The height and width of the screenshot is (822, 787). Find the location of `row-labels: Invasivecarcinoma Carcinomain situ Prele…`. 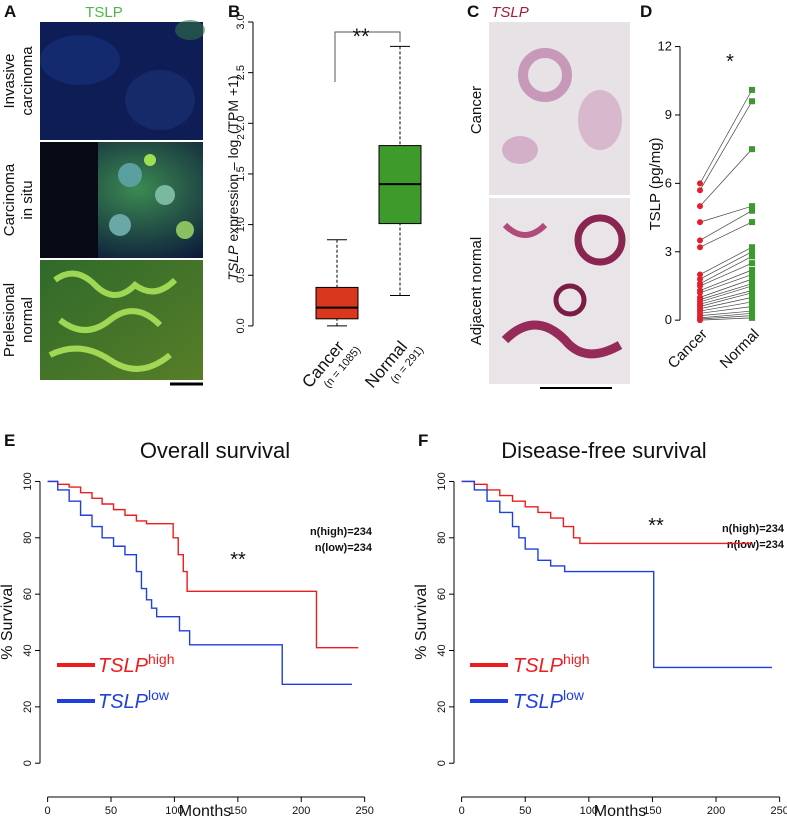

row-labels: Invasivecarcinoma Carcinomain situ Prele… is located at coordinates (18, 201).